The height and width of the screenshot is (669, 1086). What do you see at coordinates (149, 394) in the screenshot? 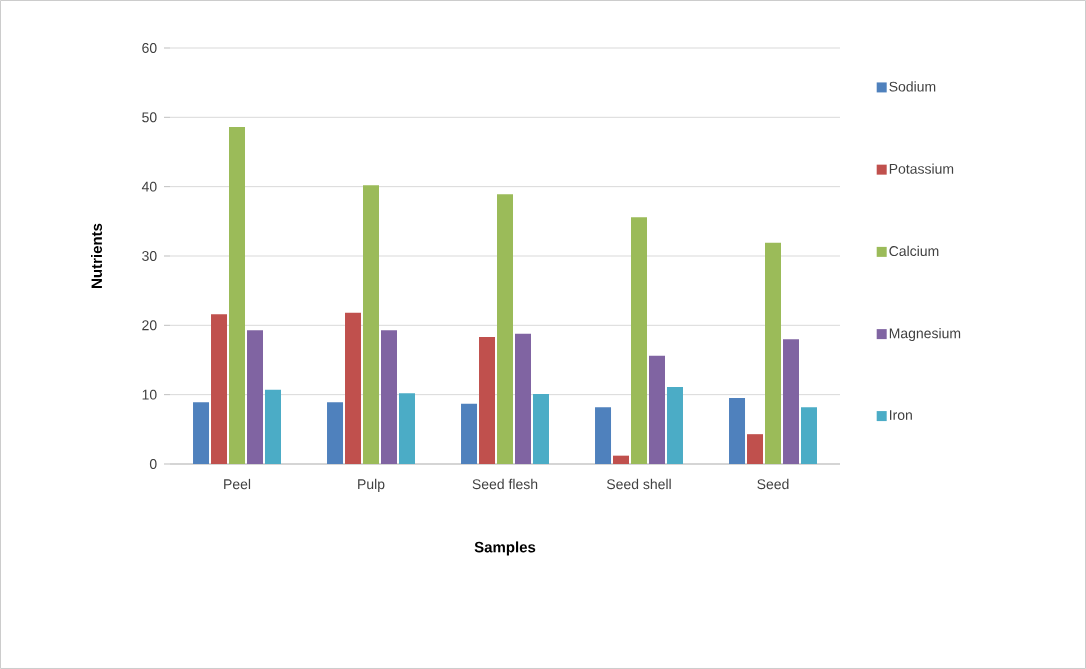
I see `y-tick-label: 10` at bounding box center [149, 394].